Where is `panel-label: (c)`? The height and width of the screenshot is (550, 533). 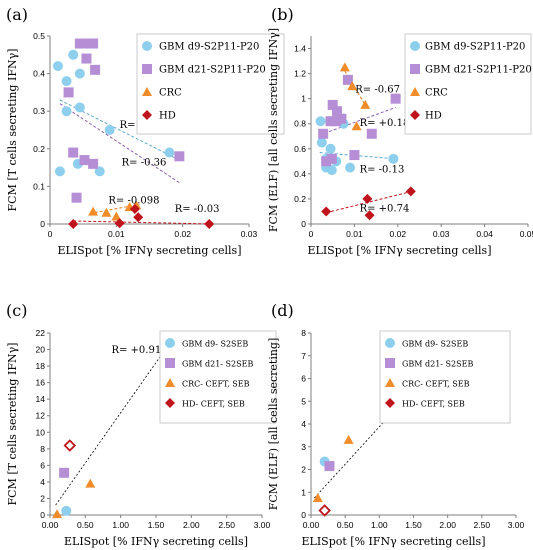
panel-label: (c) is located at coordinates (16, 310).